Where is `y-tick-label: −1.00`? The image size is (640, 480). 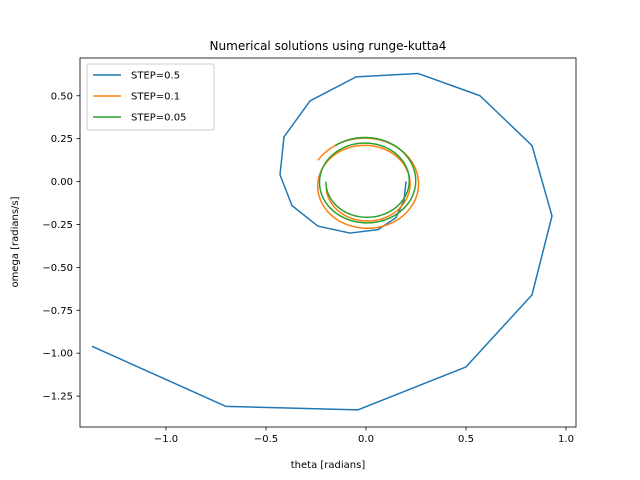 y-tick-label: −1.00 is located at coordinates (57, 354).